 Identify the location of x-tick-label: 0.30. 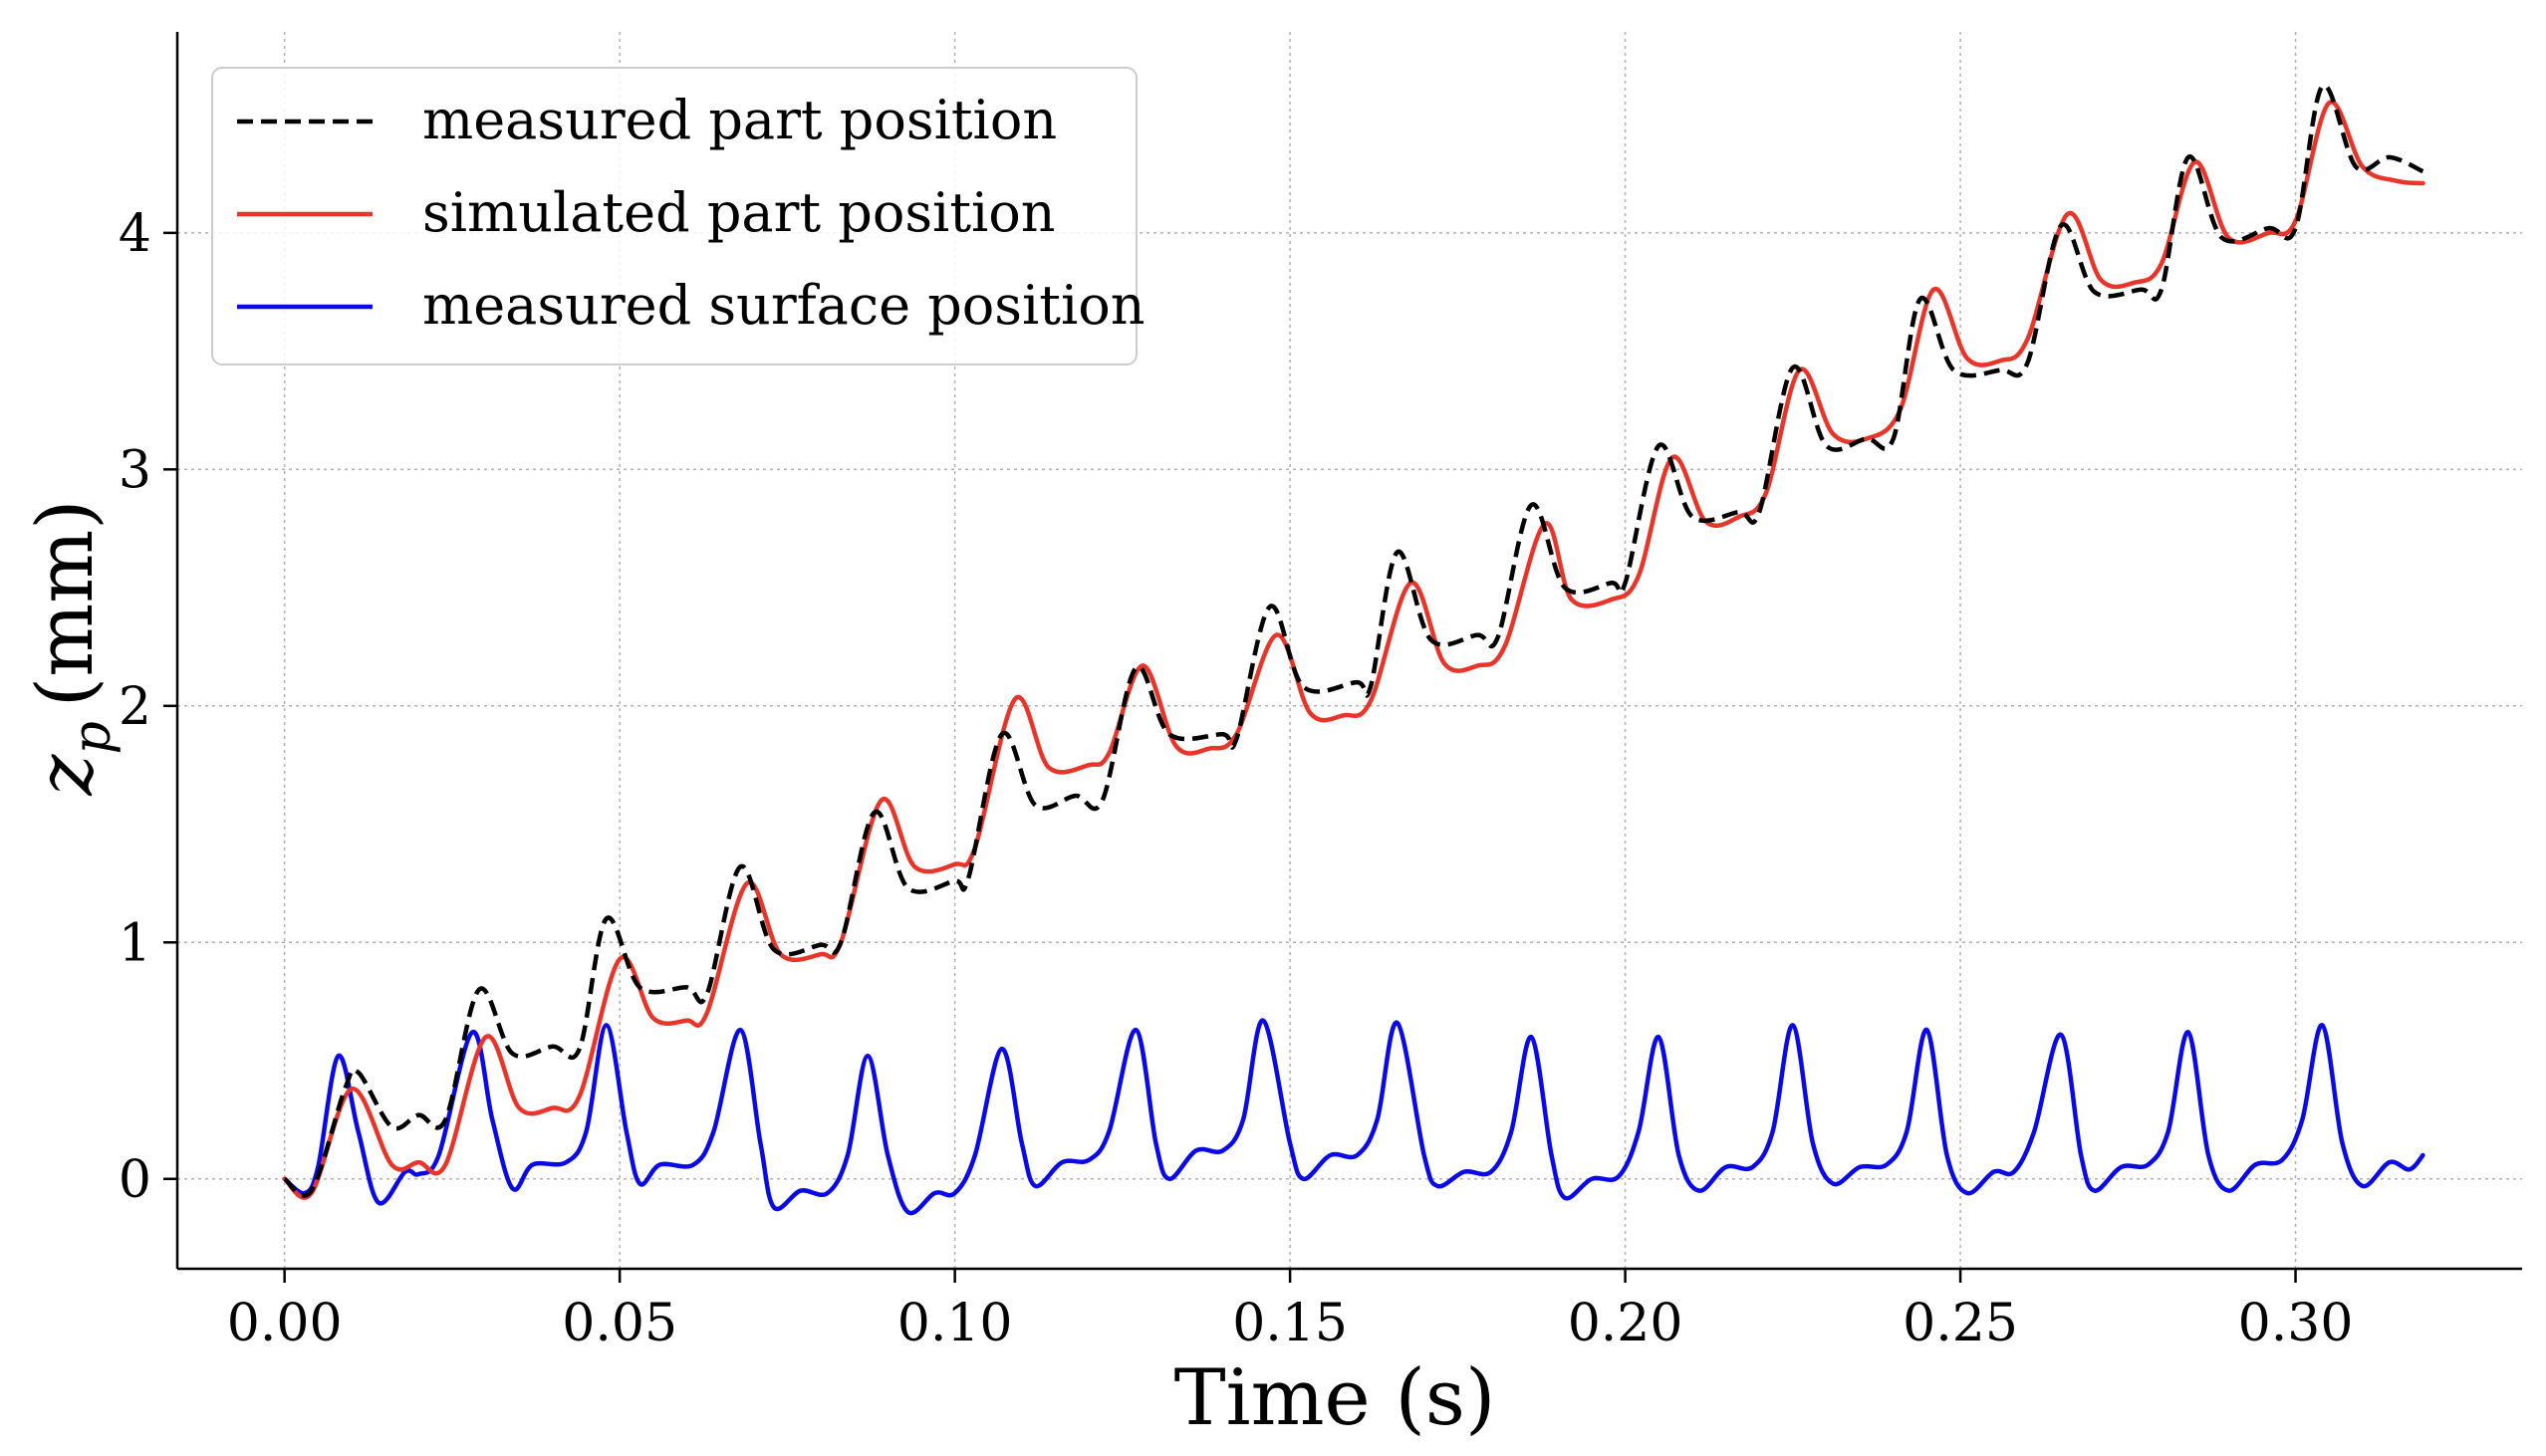
(2296, 1323).